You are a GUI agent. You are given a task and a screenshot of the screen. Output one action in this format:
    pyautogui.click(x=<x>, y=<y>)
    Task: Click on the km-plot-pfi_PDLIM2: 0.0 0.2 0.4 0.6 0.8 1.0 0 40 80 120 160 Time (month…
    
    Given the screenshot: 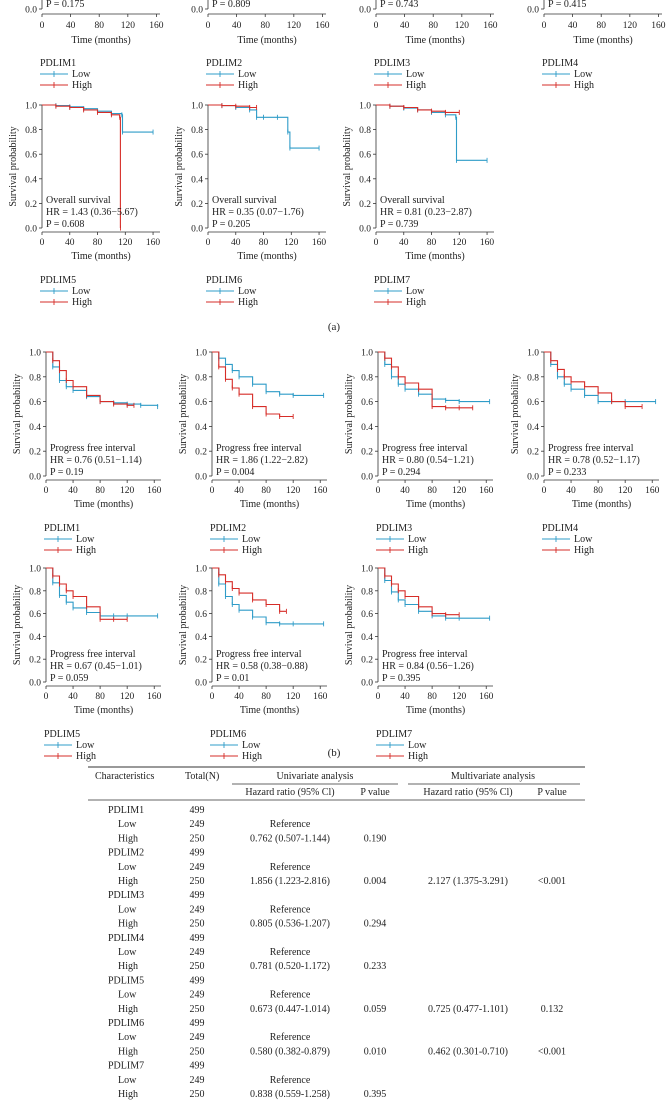 What is the action you would take?
    pyautogui.click(x=253, y=453)
    